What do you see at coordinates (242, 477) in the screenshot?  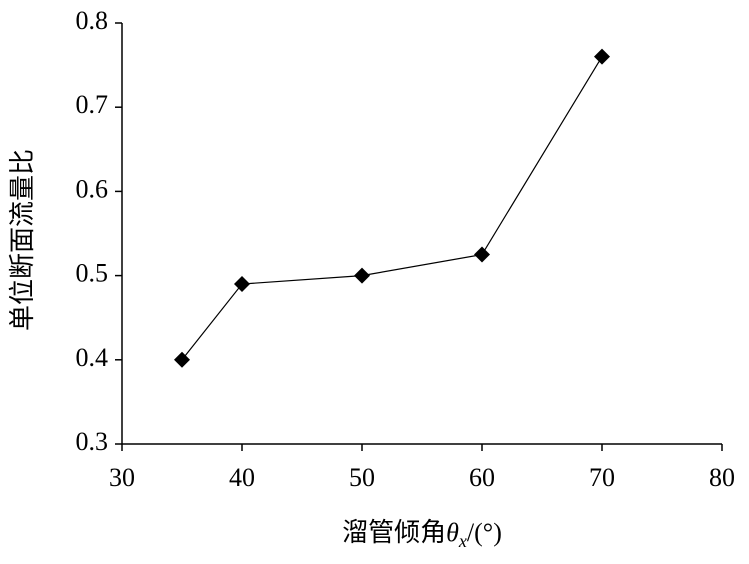 I see `x-tick-label: 40` at bounding box center [242, 477].